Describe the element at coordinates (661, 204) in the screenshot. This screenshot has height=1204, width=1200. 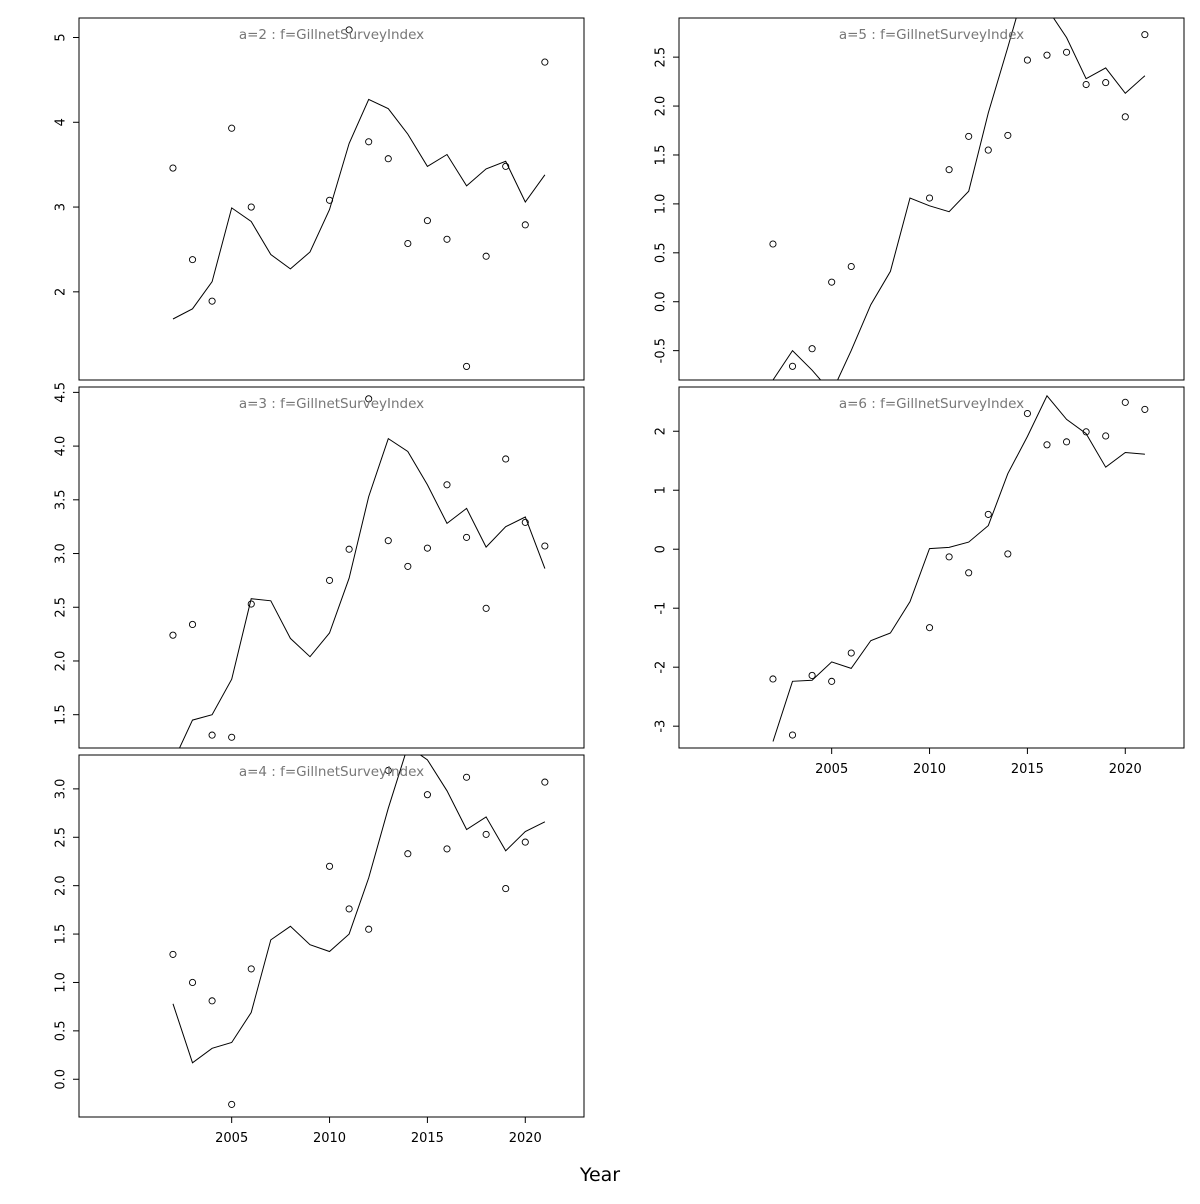
I see `y-tick-label: 1.0` at that location.